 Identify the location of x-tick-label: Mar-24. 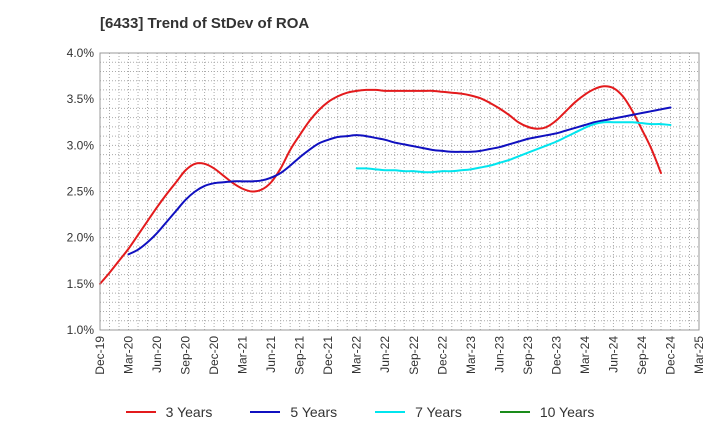
(585, 355).